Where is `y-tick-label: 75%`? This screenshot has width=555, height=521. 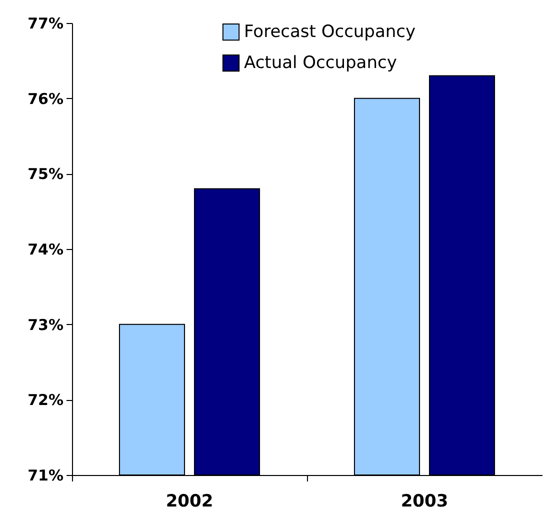 y-tick-label: 75% is located at coordinates (46, 174).